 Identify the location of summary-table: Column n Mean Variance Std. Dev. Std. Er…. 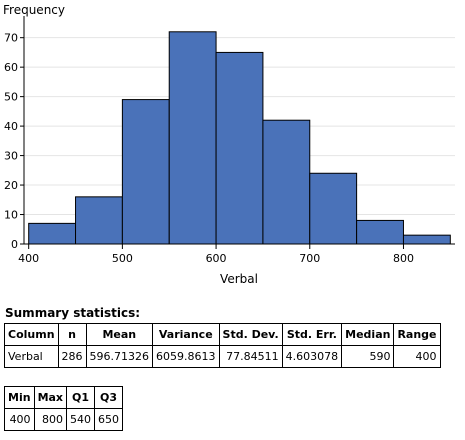
(222, 345).